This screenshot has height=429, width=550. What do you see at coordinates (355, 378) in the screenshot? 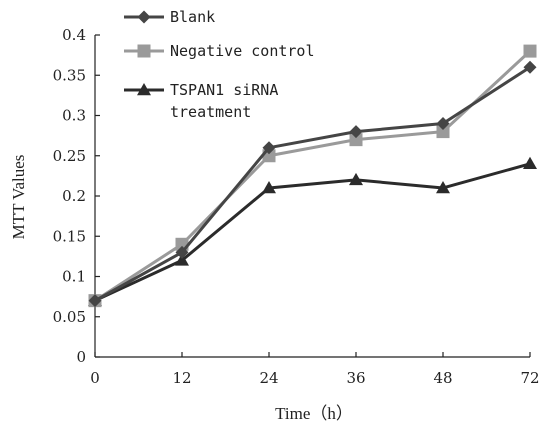
I see `x-tick-label: 36` at bounding box center [355, 378].